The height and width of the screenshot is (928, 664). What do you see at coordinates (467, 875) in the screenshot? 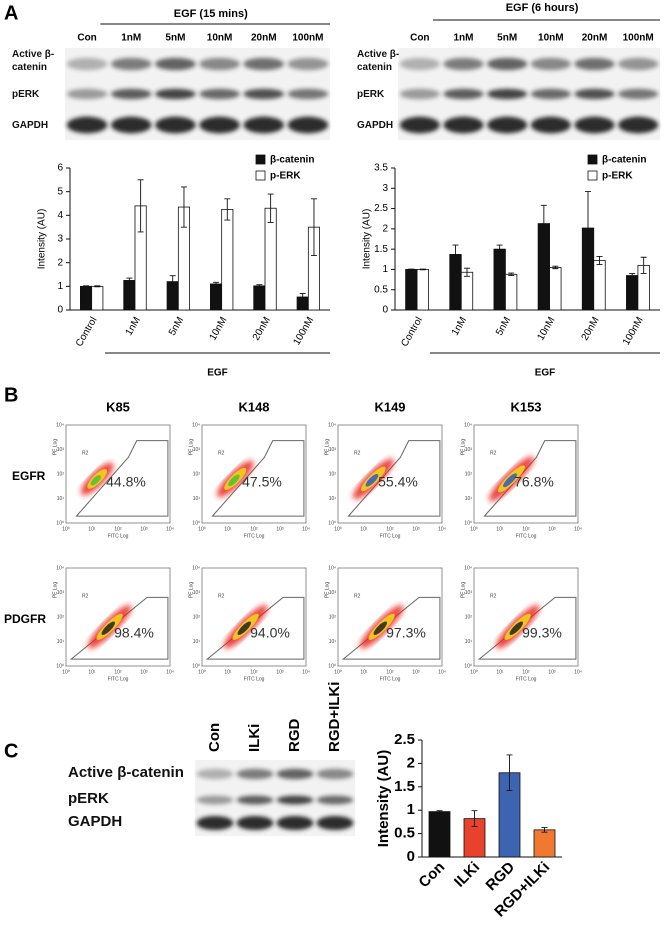
I see `x-tick-label: ILKi` at bounding box center [467, 875].